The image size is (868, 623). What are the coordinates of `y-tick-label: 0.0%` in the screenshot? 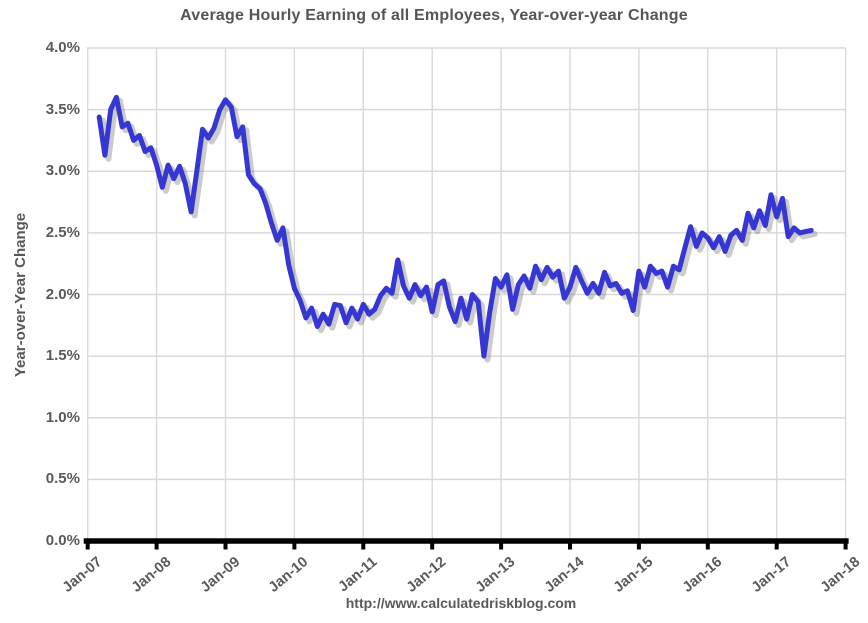 It's located at (62, 540).